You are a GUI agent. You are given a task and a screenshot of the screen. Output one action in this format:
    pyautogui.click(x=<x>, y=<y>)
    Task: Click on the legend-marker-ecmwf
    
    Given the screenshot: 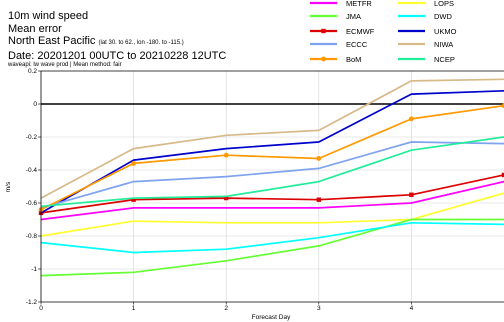 What is the action you would take?
    pyautogui.click(x=323, y=31)
    